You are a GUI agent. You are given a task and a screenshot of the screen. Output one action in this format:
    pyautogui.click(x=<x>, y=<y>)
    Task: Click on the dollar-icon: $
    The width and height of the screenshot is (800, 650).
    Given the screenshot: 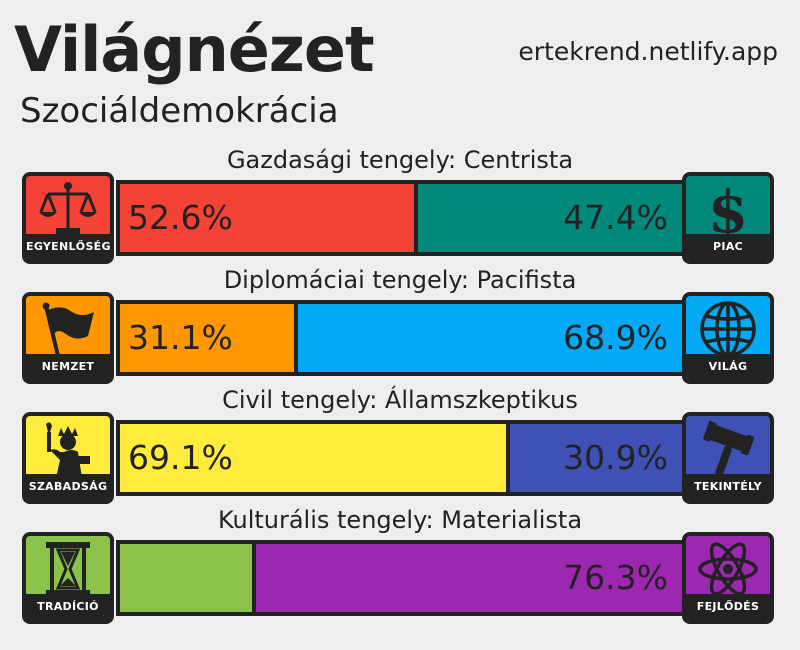 What is the action you would take?
    pyautogui.click(x=728, y=209)
    